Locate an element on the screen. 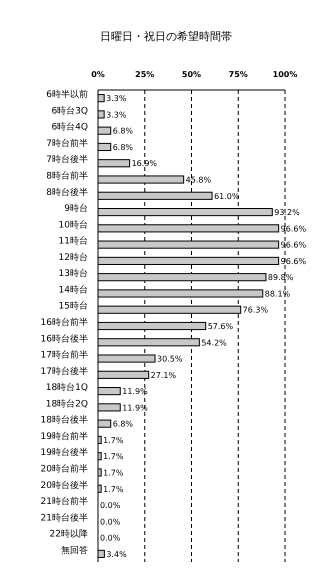 This screenshot has width=332, height=584. y-tick-label: 無回答 is located at coordinates (74, 550).